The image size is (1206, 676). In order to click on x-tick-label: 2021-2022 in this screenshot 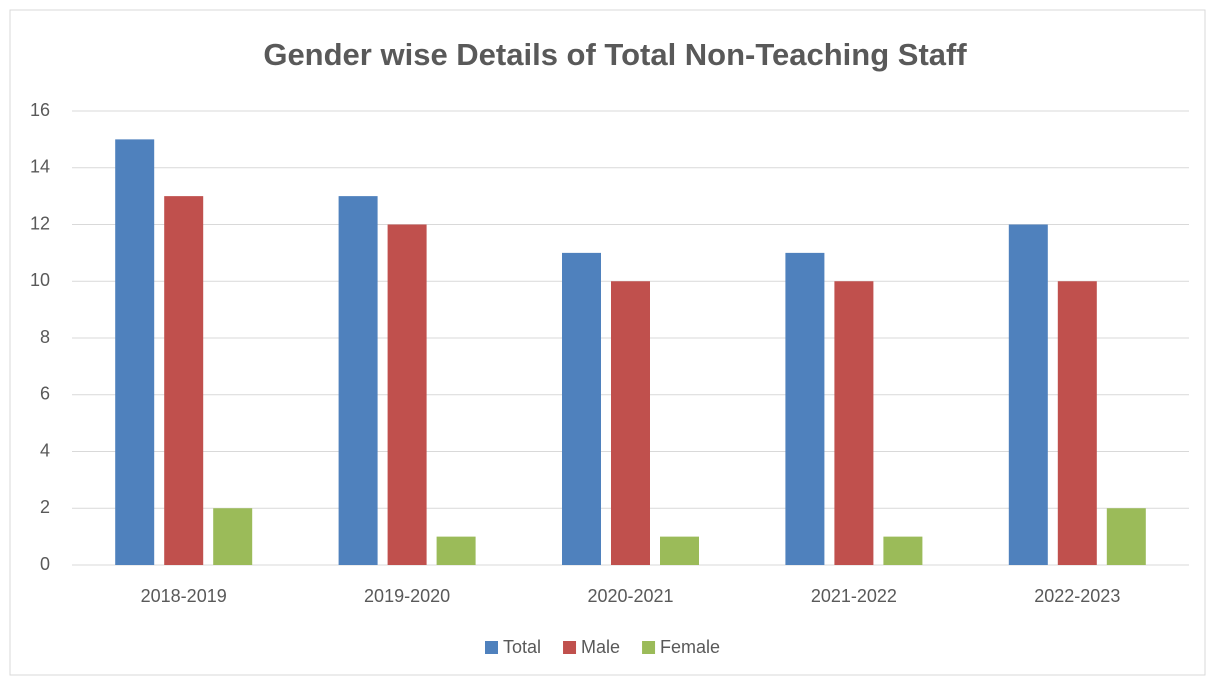, I will do `click(854, 596)`.